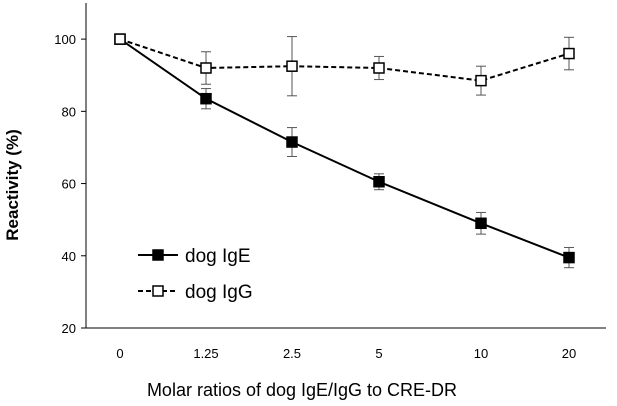 This screenshot has width=617, height=406. I want to click on x-tick-label: 5, so click(378, 353).